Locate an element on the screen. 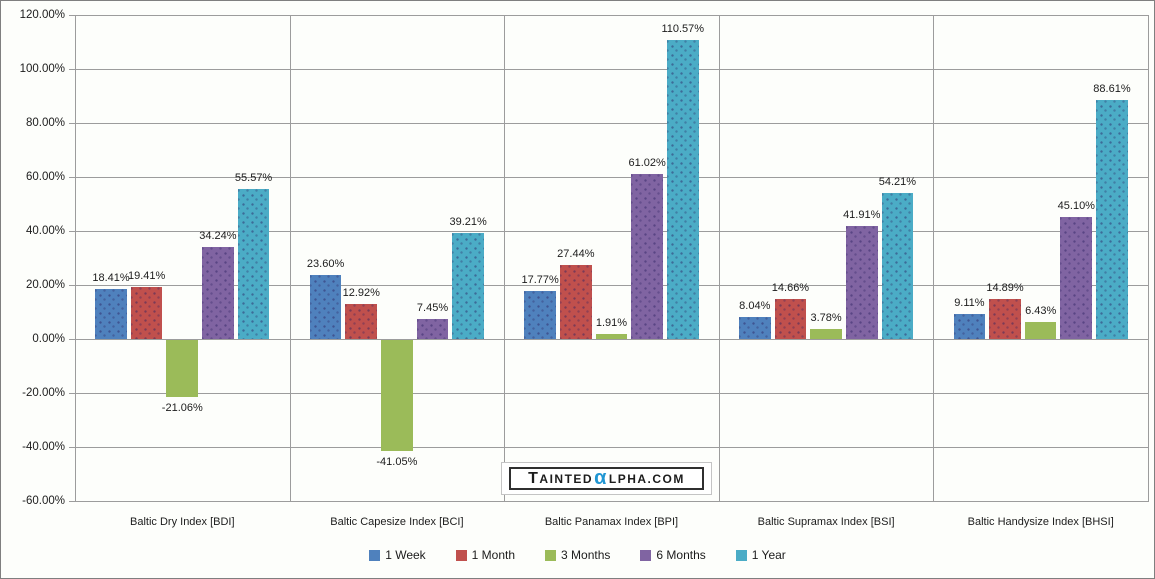 This screenshot has width=1155, height=579. y-axis-tick-label: 100.00% is located at coordinates (42, 69).